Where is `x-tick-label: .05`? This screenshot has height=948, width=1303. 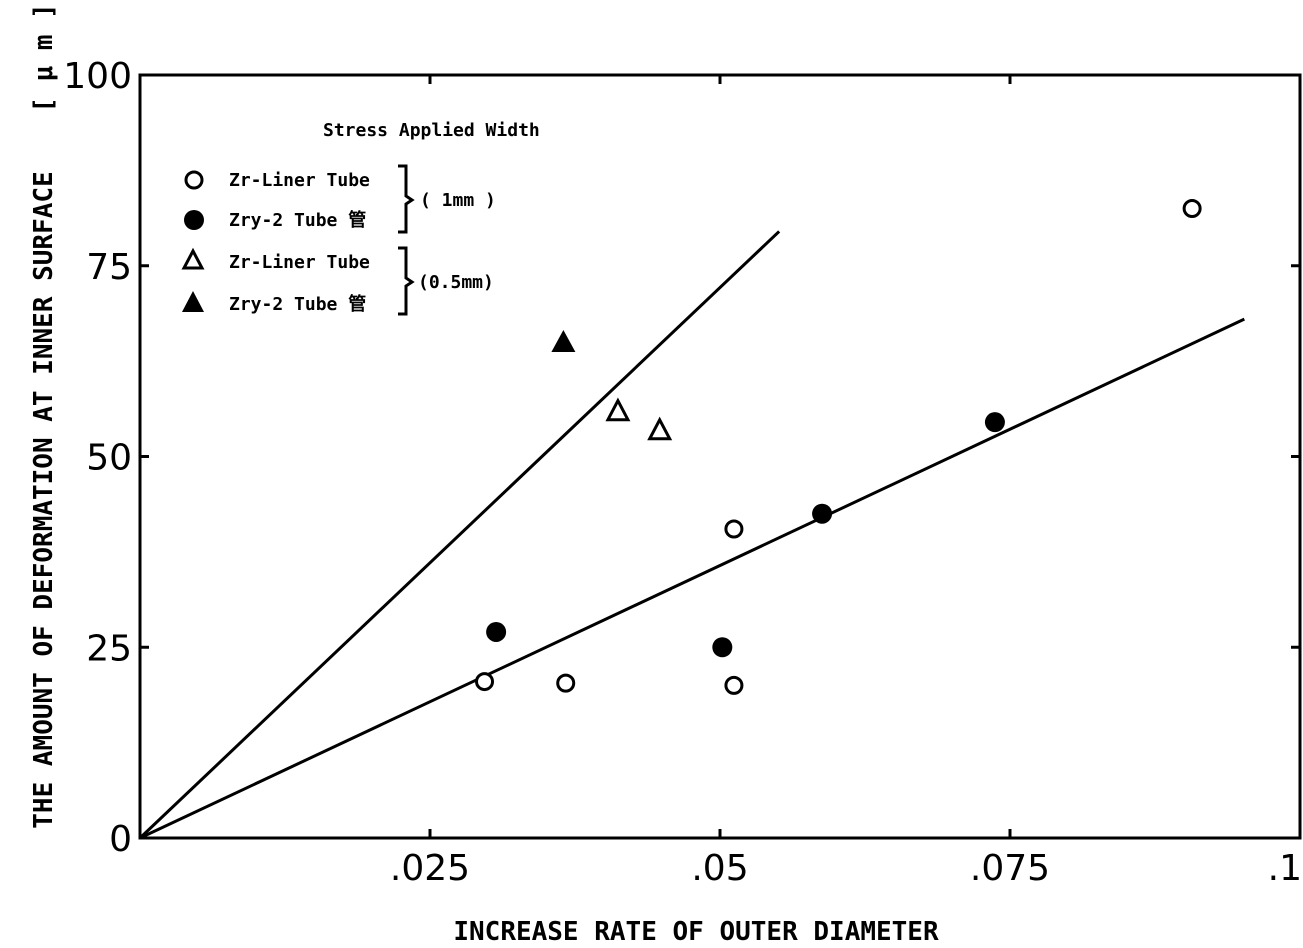 x-tick-label: .05 is located at coordinates (719, 868).